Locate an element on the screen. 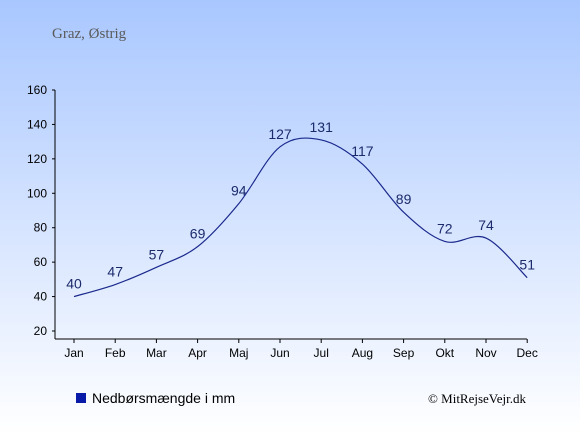 This screenshot has height=435, width=580. data-label: 72 is located at coordinates (445, 228).